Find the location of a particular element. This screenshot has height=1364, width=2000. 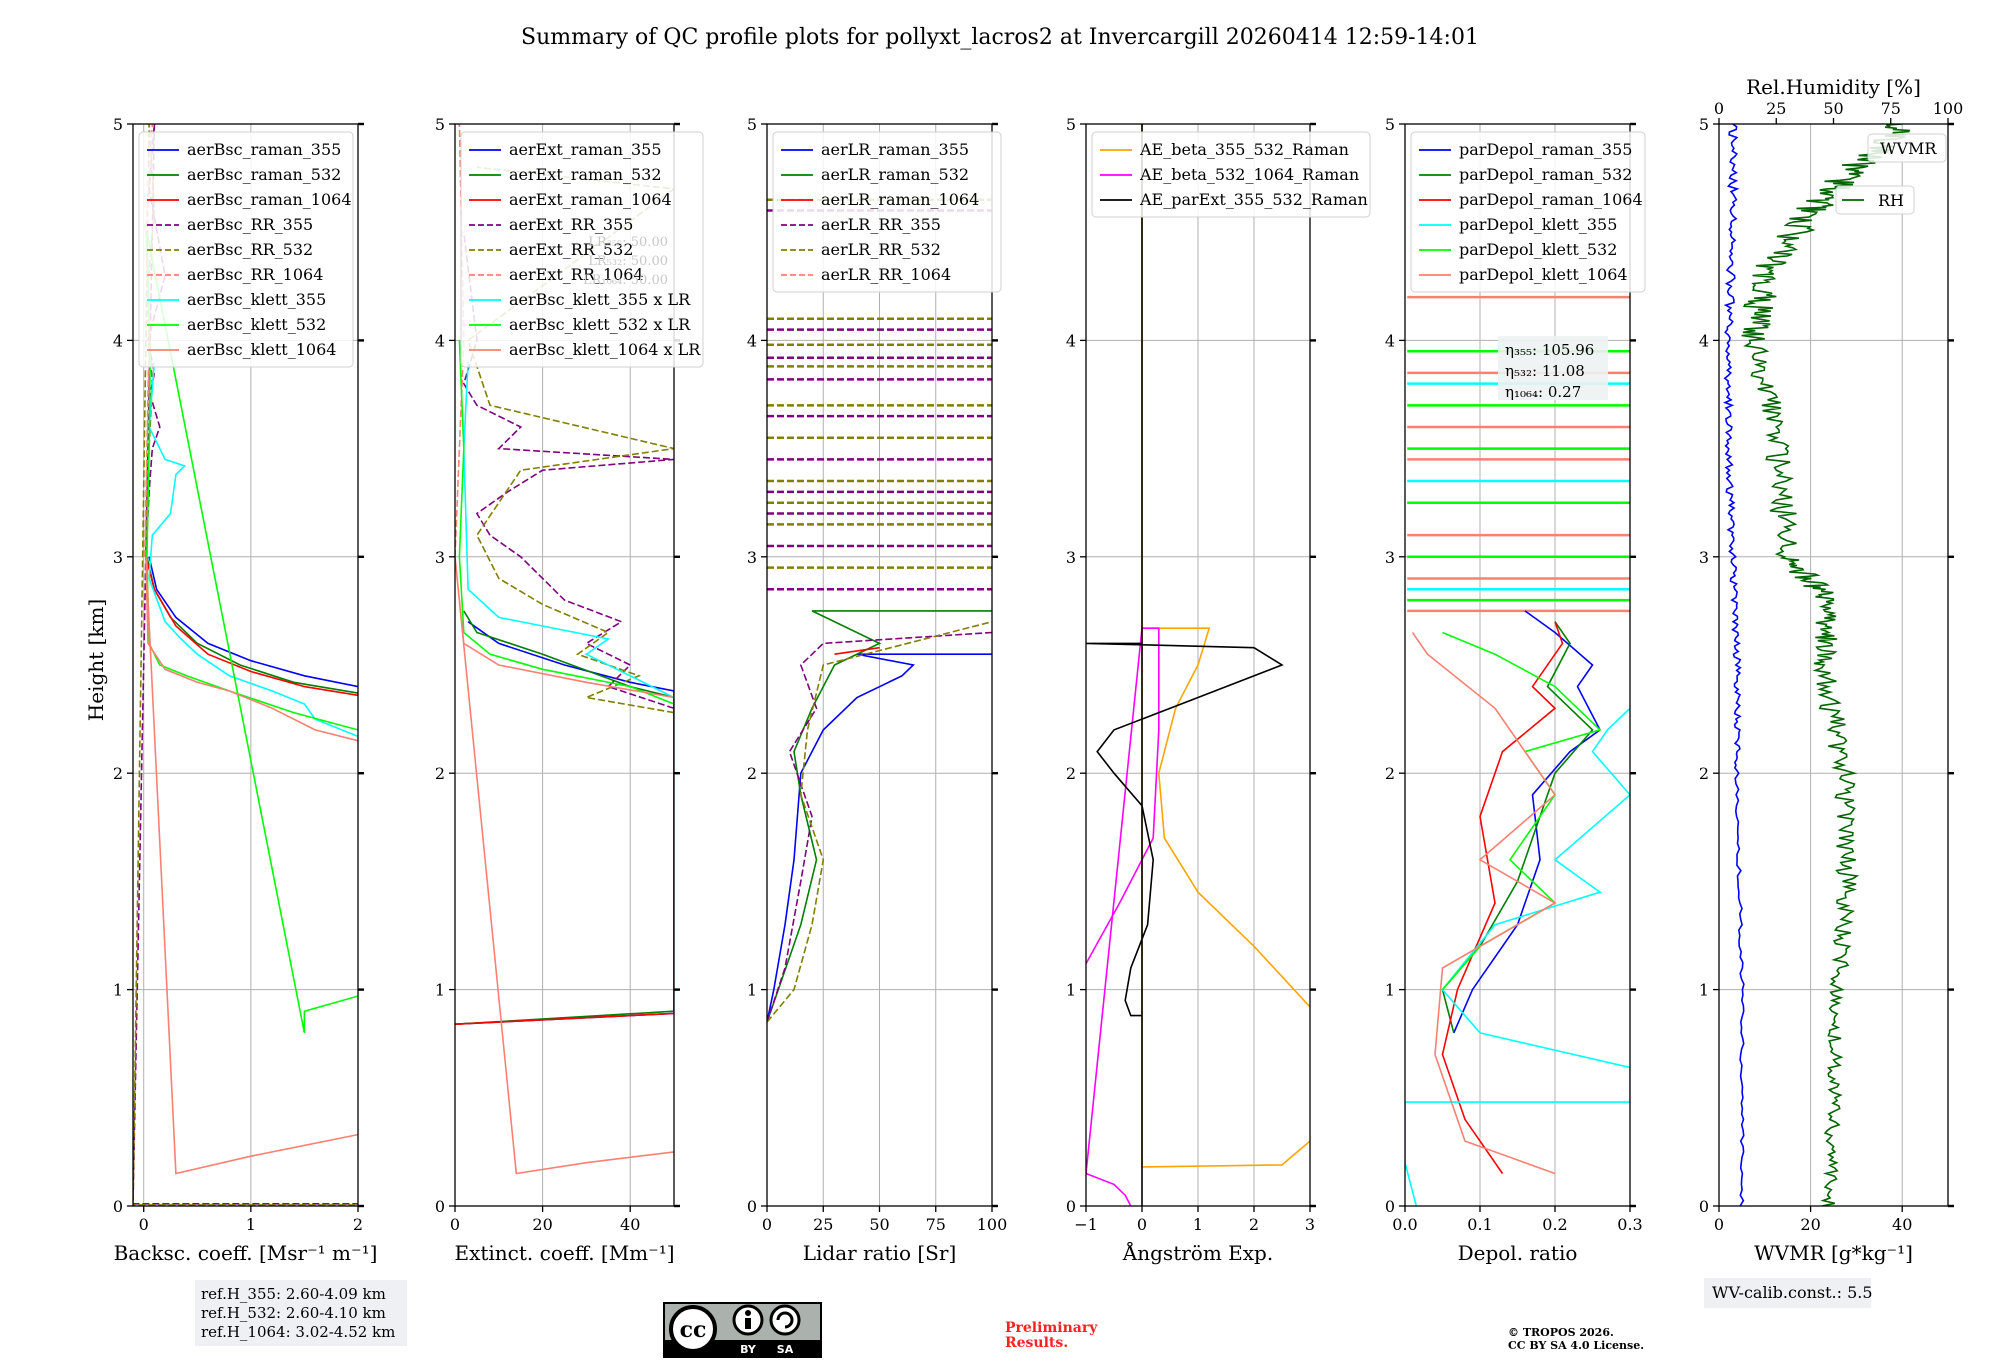

series-line-aerBsc_klett_1064 x LR is located at coordinates (564, 865).